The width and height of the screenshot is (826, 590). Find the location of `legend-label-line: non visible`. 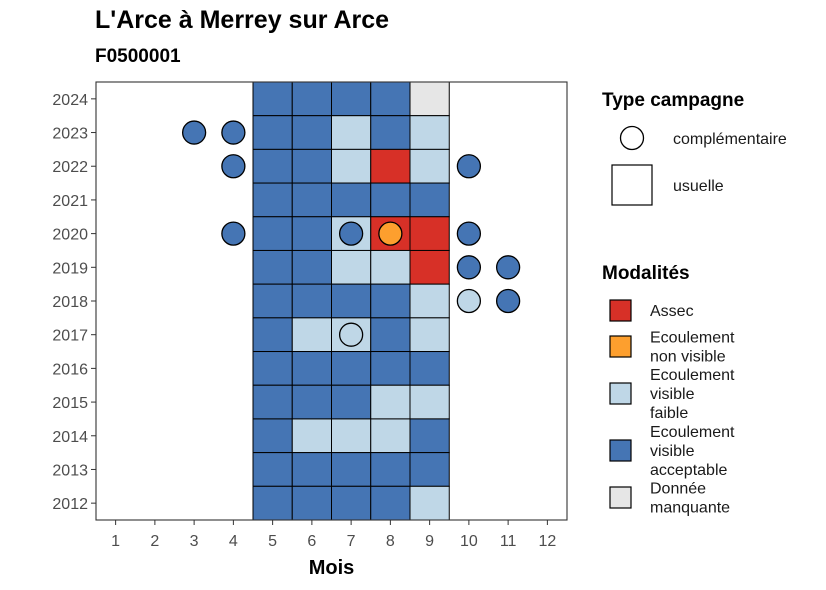

legend-label-line: non visible is located at coordinates (688, 357).